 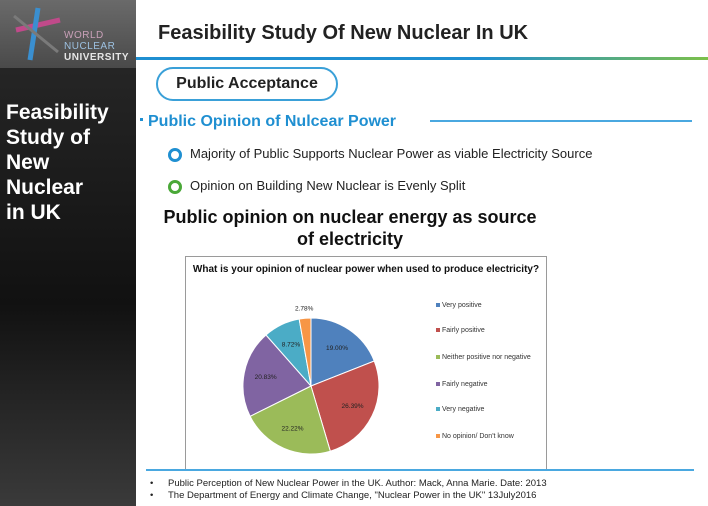 What do you see at coordinates (90, 46) in the screenshot?
I see `logo-text-nuclear: NUCLEAR` at bounding box center [90, 46].